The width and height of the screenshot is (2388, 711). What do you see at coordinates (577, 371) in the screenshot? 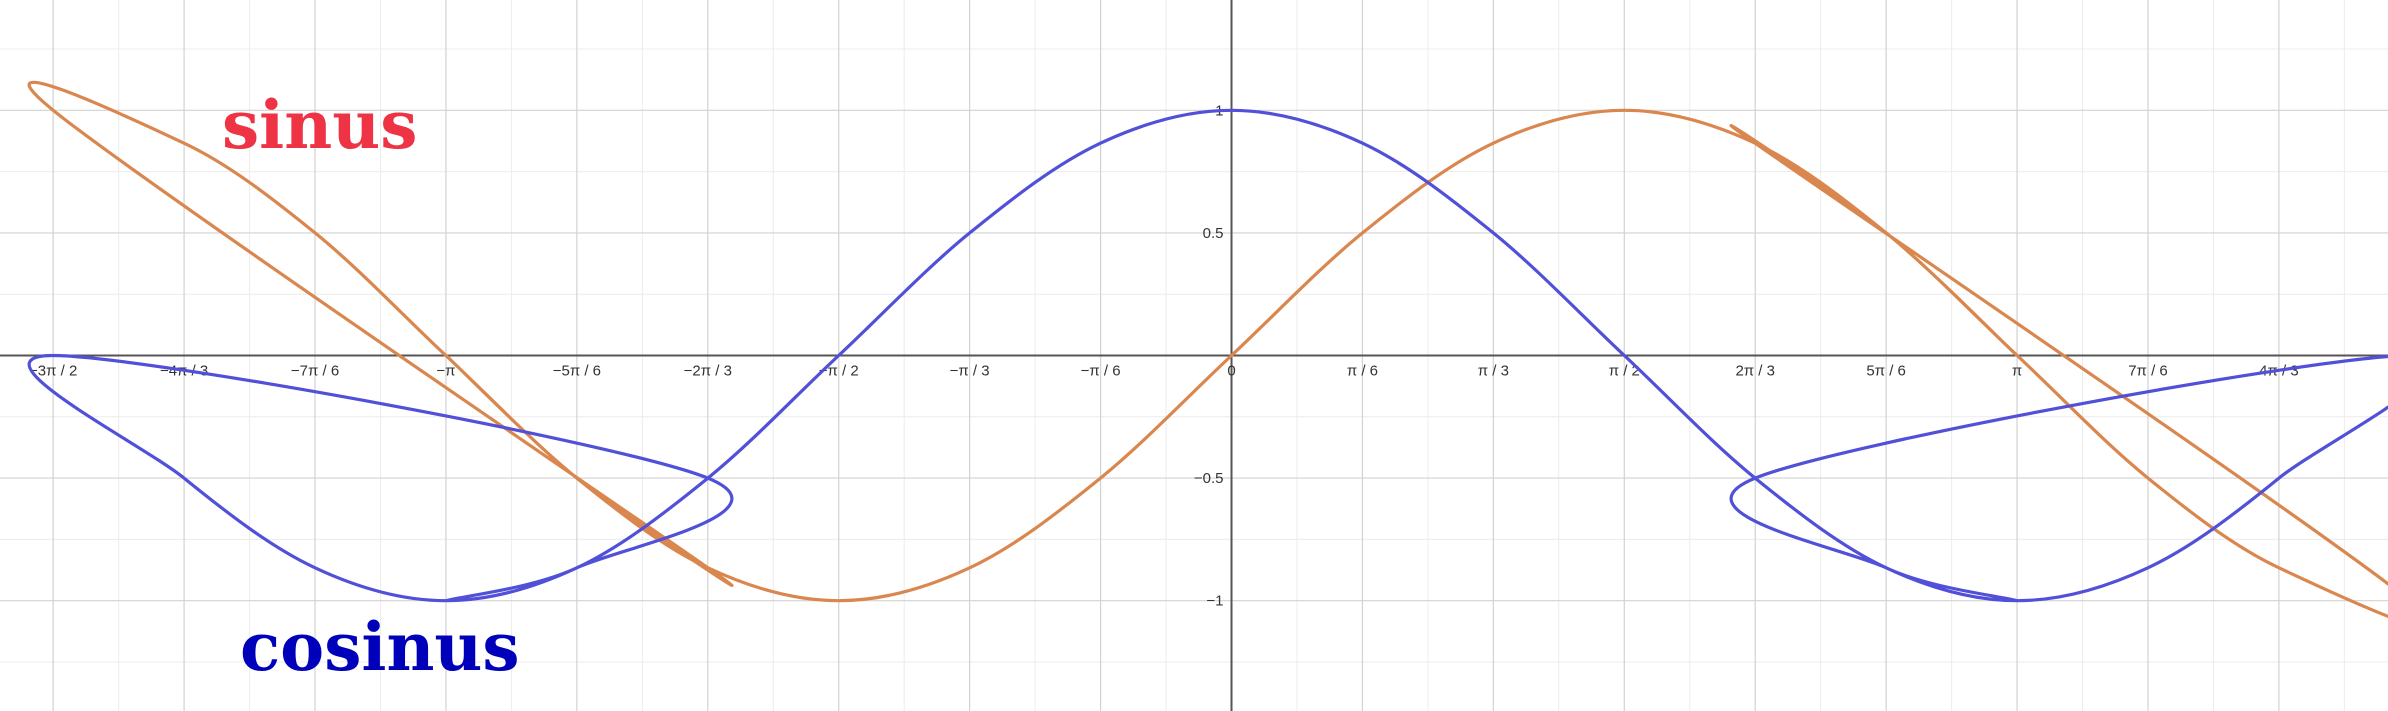
I see `x-tick-label: −5π / 6` at bounding box center [577, 371].